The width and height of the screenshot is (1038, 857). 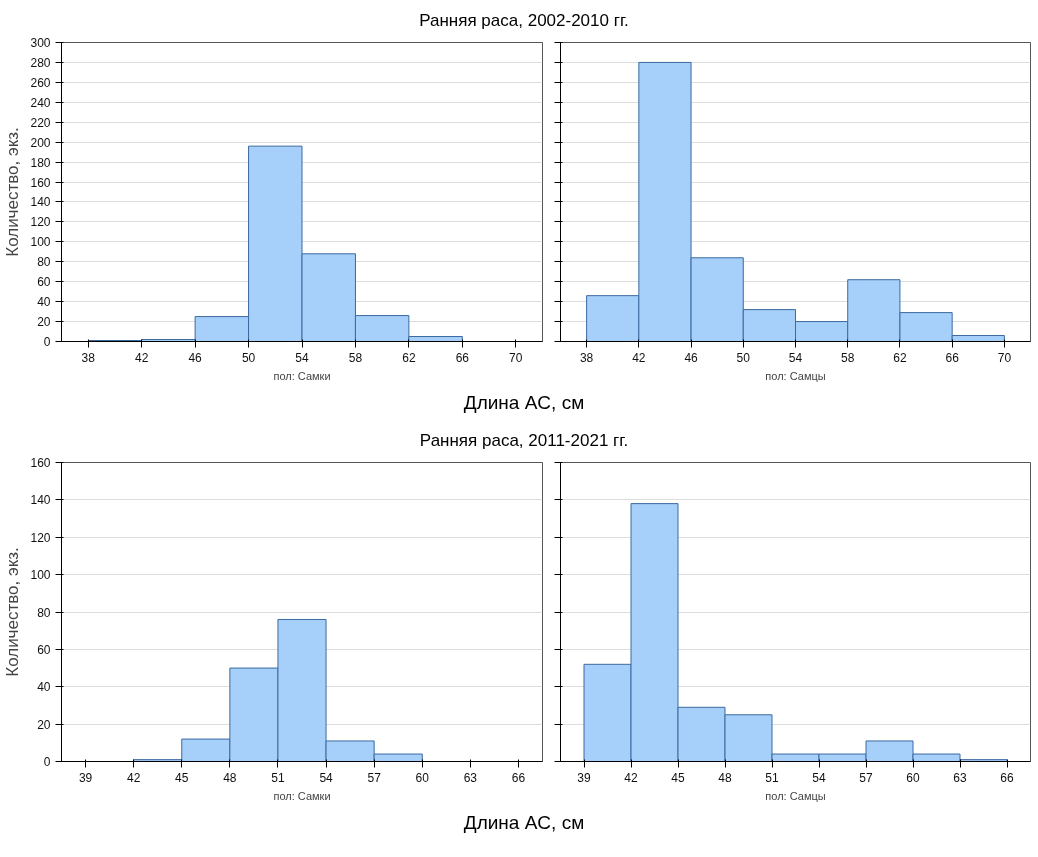 I want to click on y-tick-label: 200, so click(x=40, y=142).